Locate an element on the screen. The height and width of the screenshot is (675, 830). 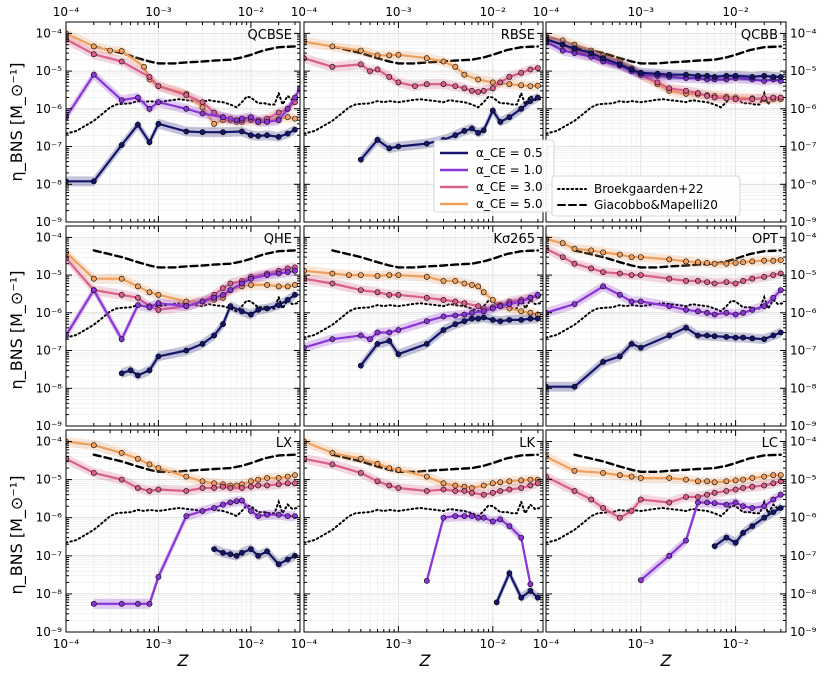
giacobbo-curve-lc is located at coordinates (677, 463).